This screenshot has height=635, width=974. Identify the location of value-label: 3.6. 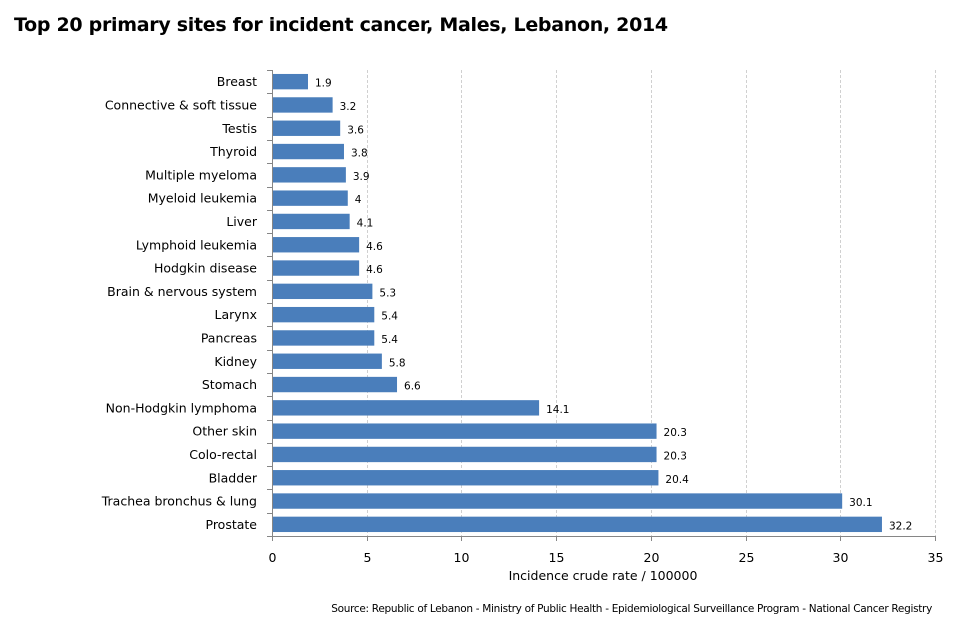
(355, 130).